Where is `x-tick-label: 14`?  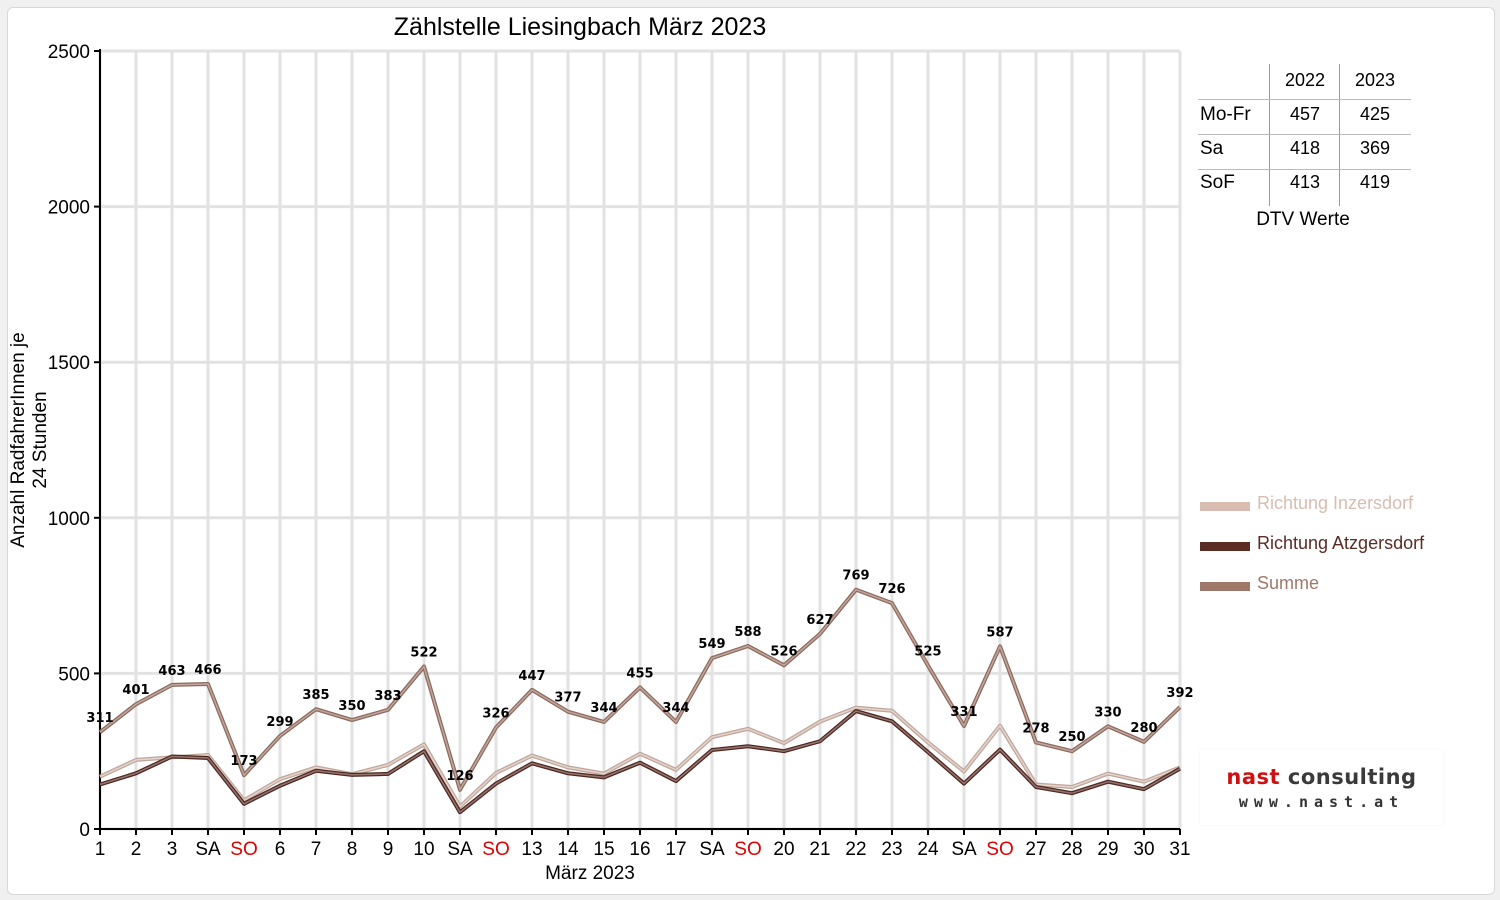
x-tick-label: 14 is located at coordinates (568, 849).